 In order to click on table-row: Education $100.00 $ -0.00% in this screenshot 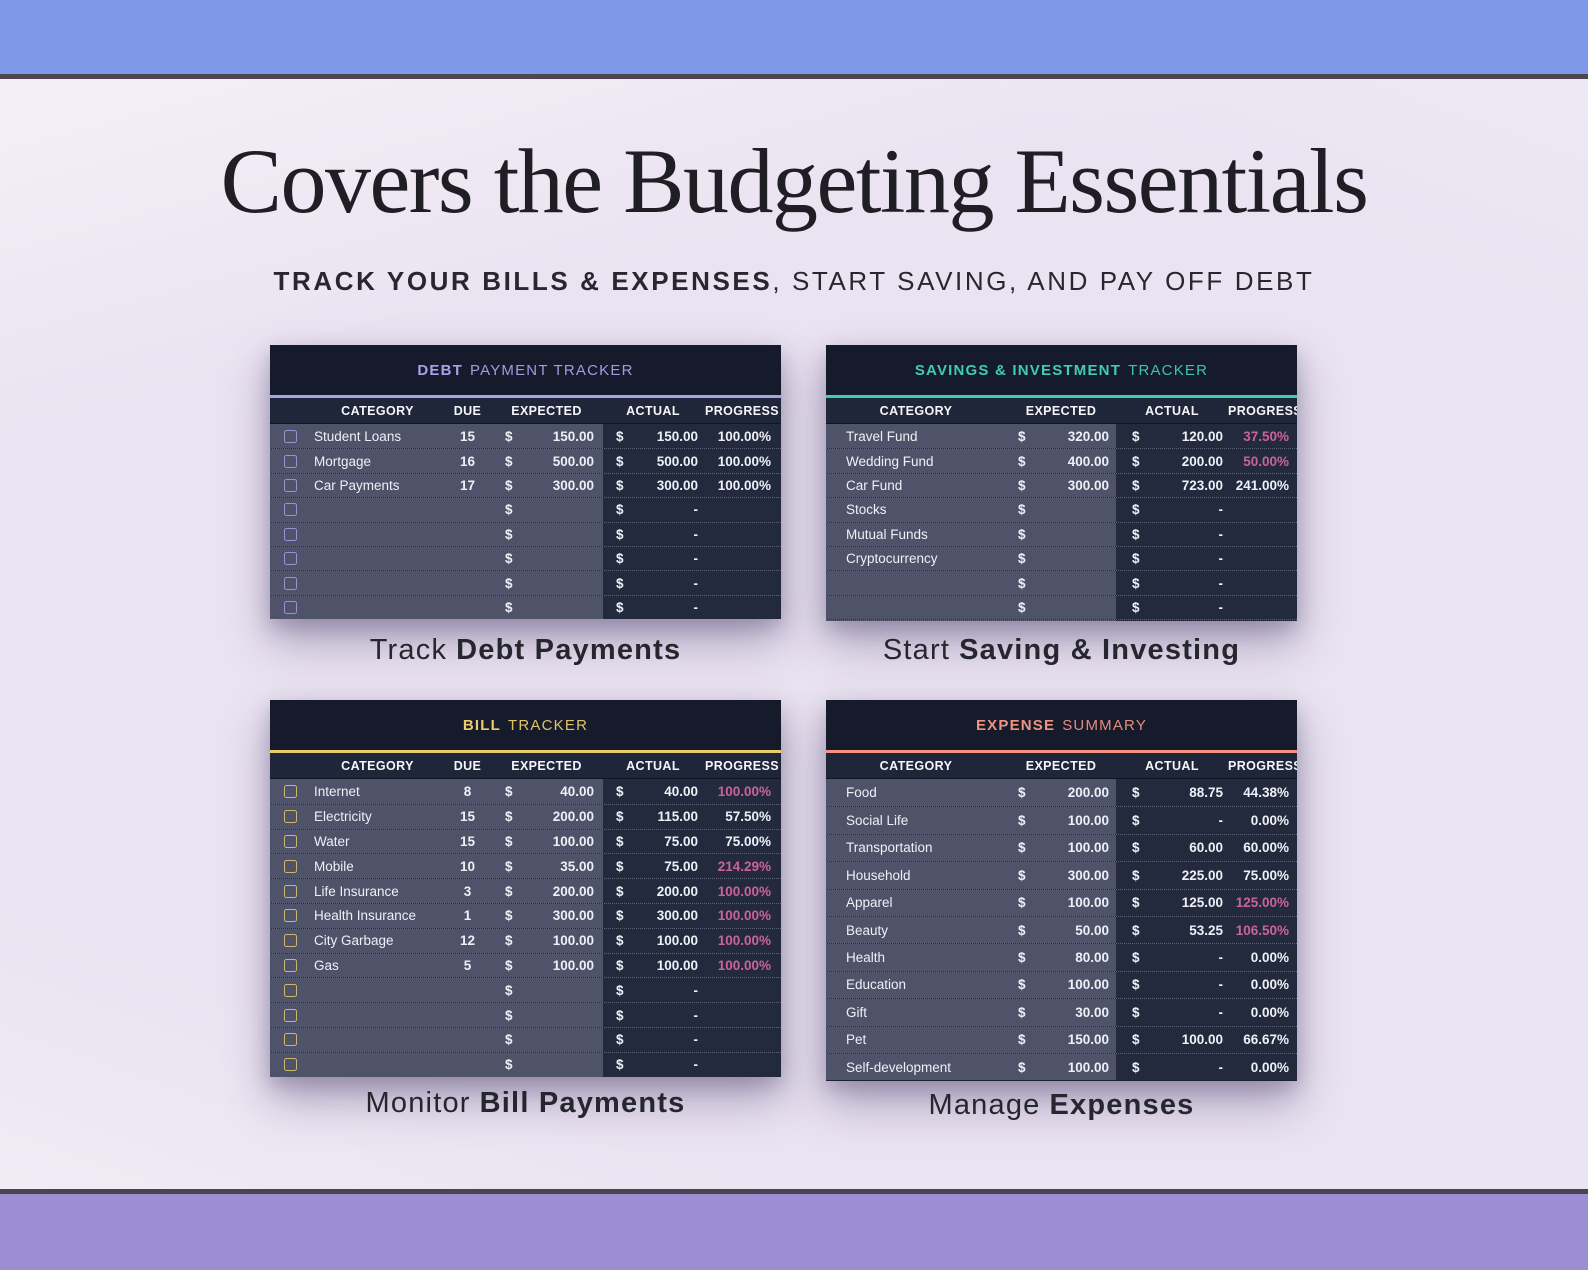, I will do `click(1061, 984)`.